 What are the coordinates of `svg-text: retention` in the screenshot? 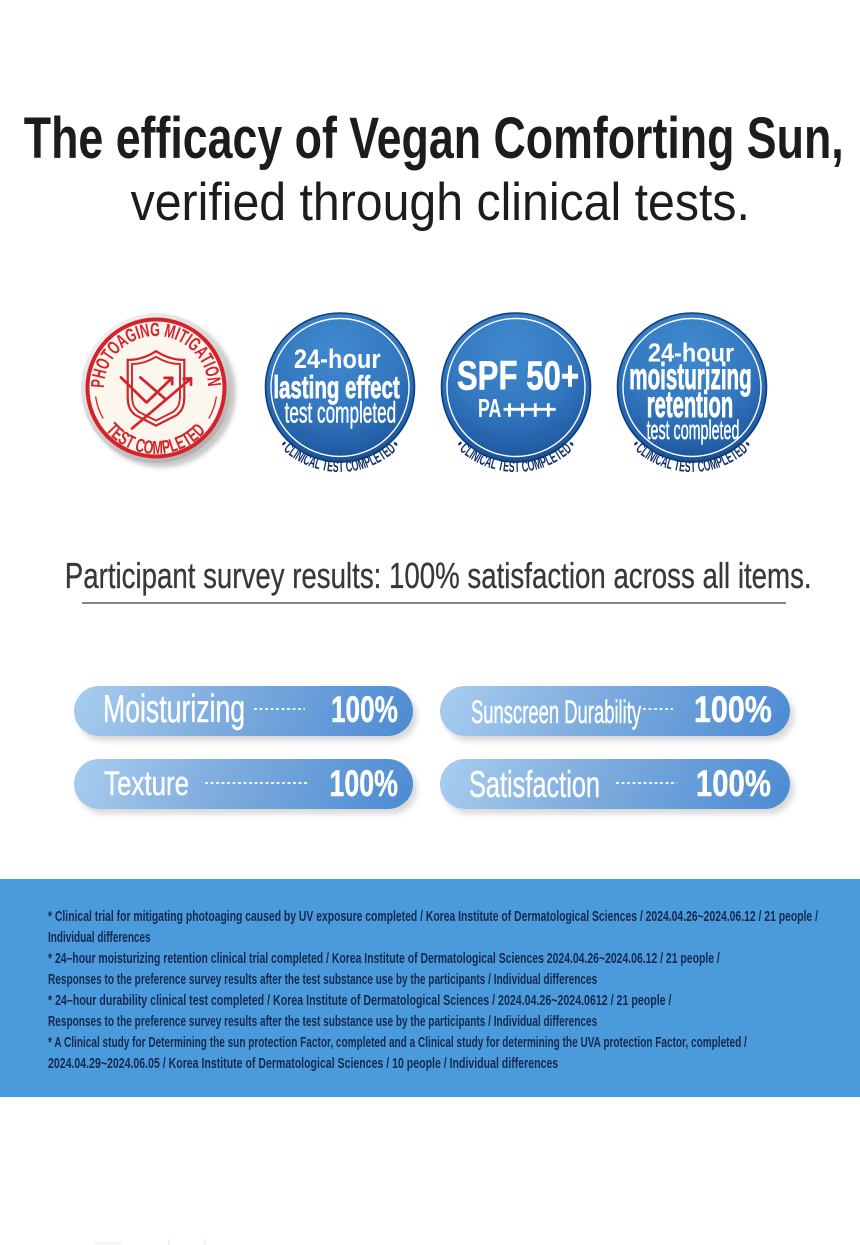 It's located at (690, 405).